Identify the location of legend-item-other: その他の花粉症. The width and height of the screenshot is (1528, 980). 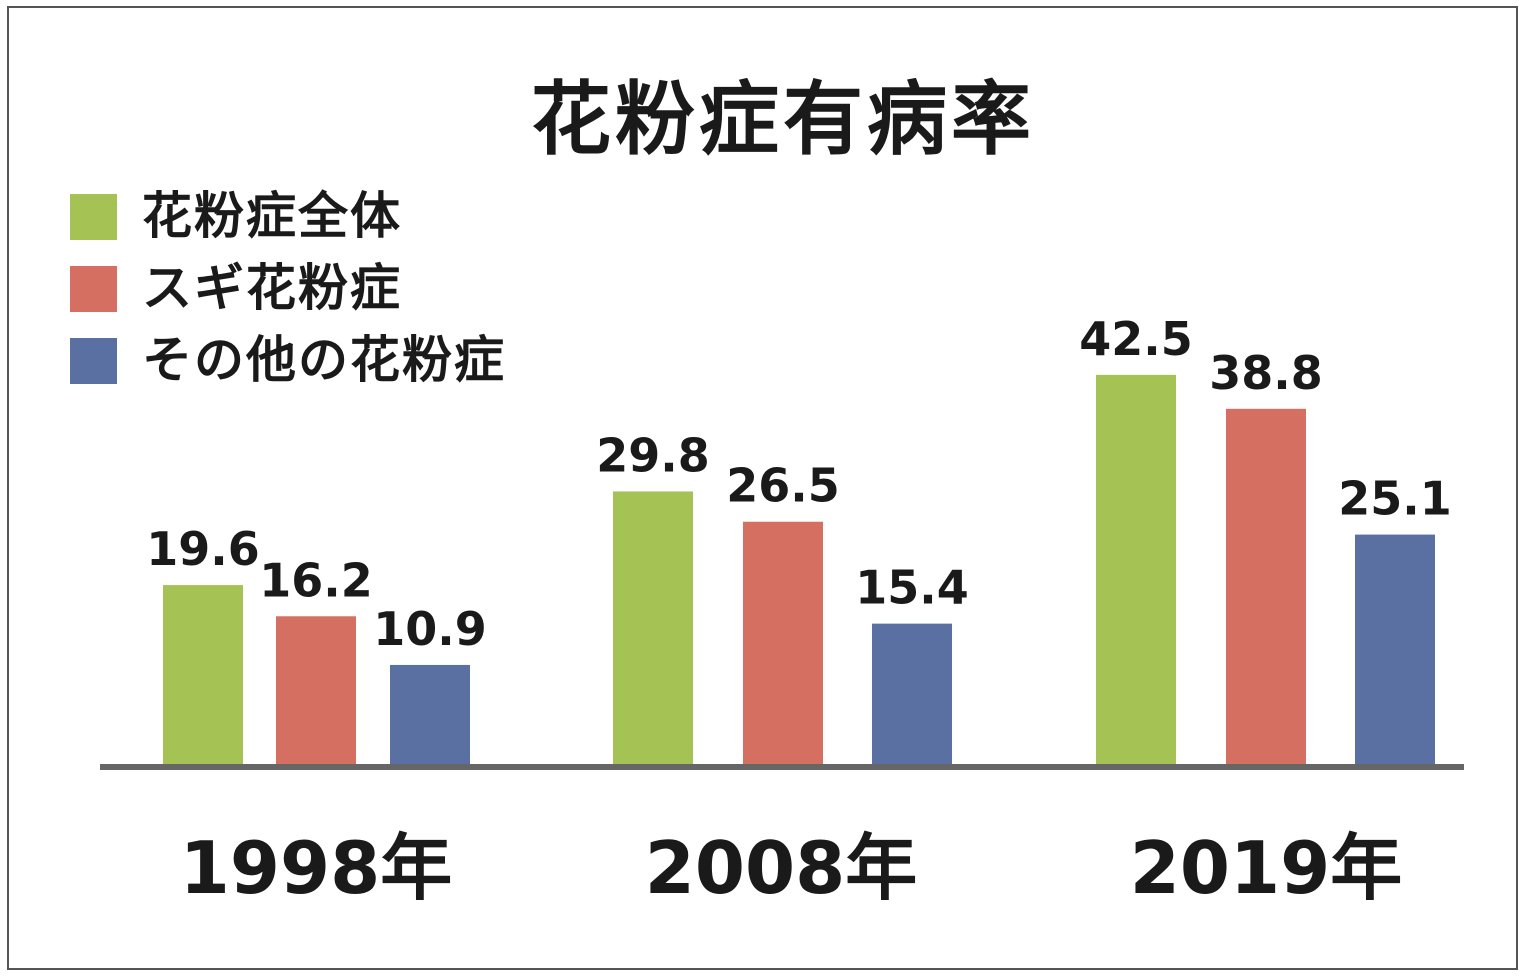
(350, 360).